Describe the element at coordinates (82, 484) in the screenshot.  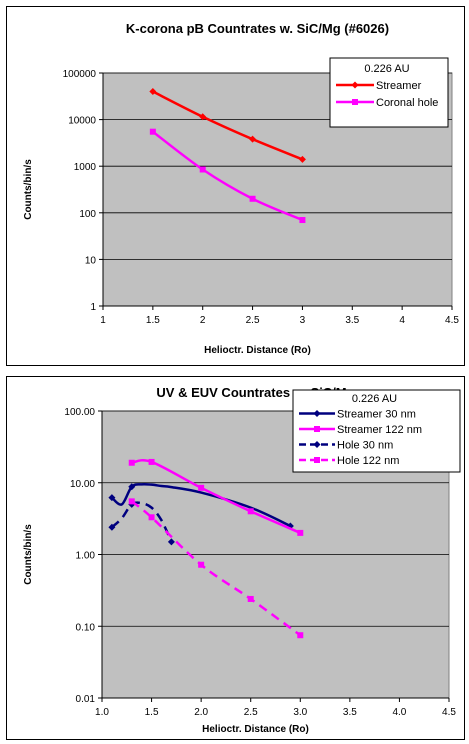
I see `y-tick-label: 10.00` at that location.